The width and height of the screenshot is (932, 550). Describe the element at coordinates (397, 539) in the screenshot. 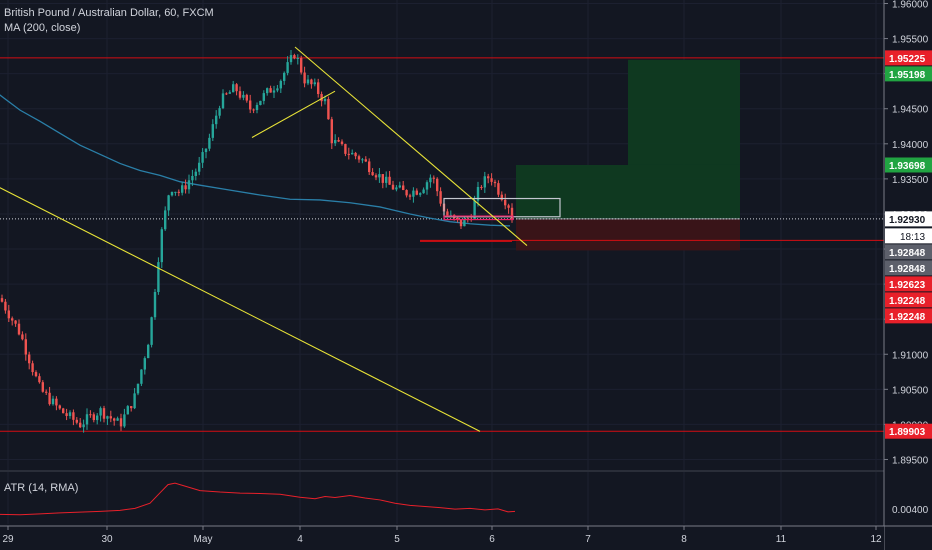

I see `time-tick-label: 5` at that location.